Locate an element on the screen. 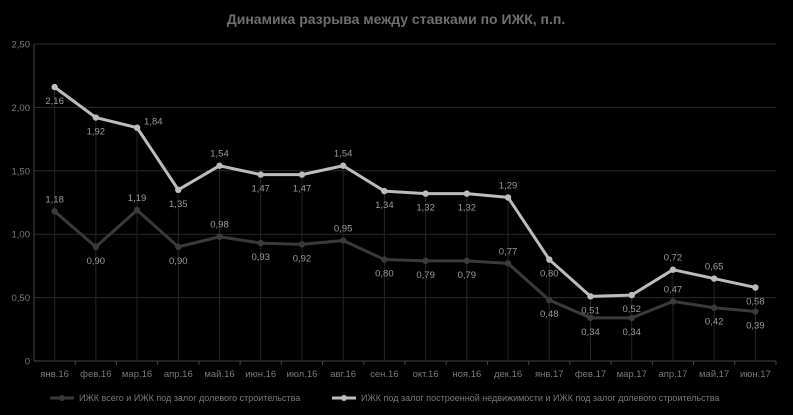 The width and height of the screenshot is (793, 415). data-label: 0,51 is located at coordinates (590, 310).